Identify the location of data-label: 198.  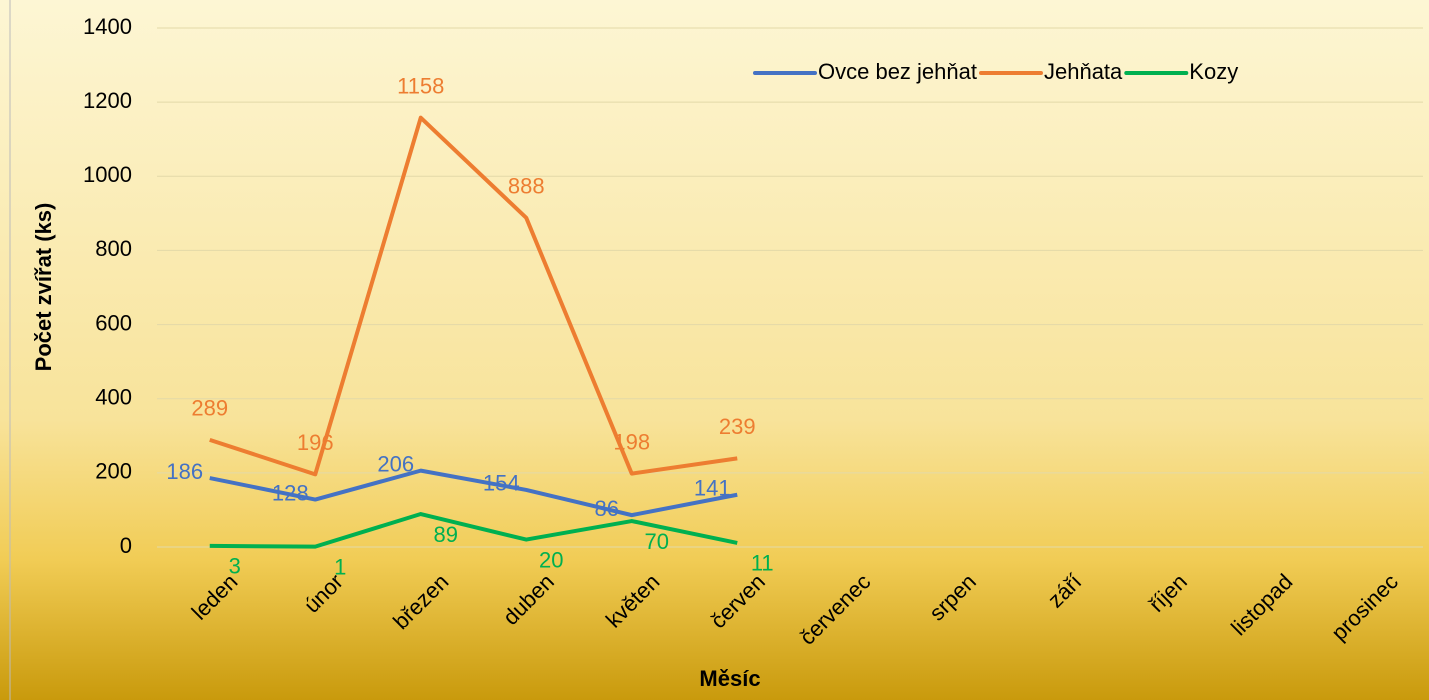
(631, 441).